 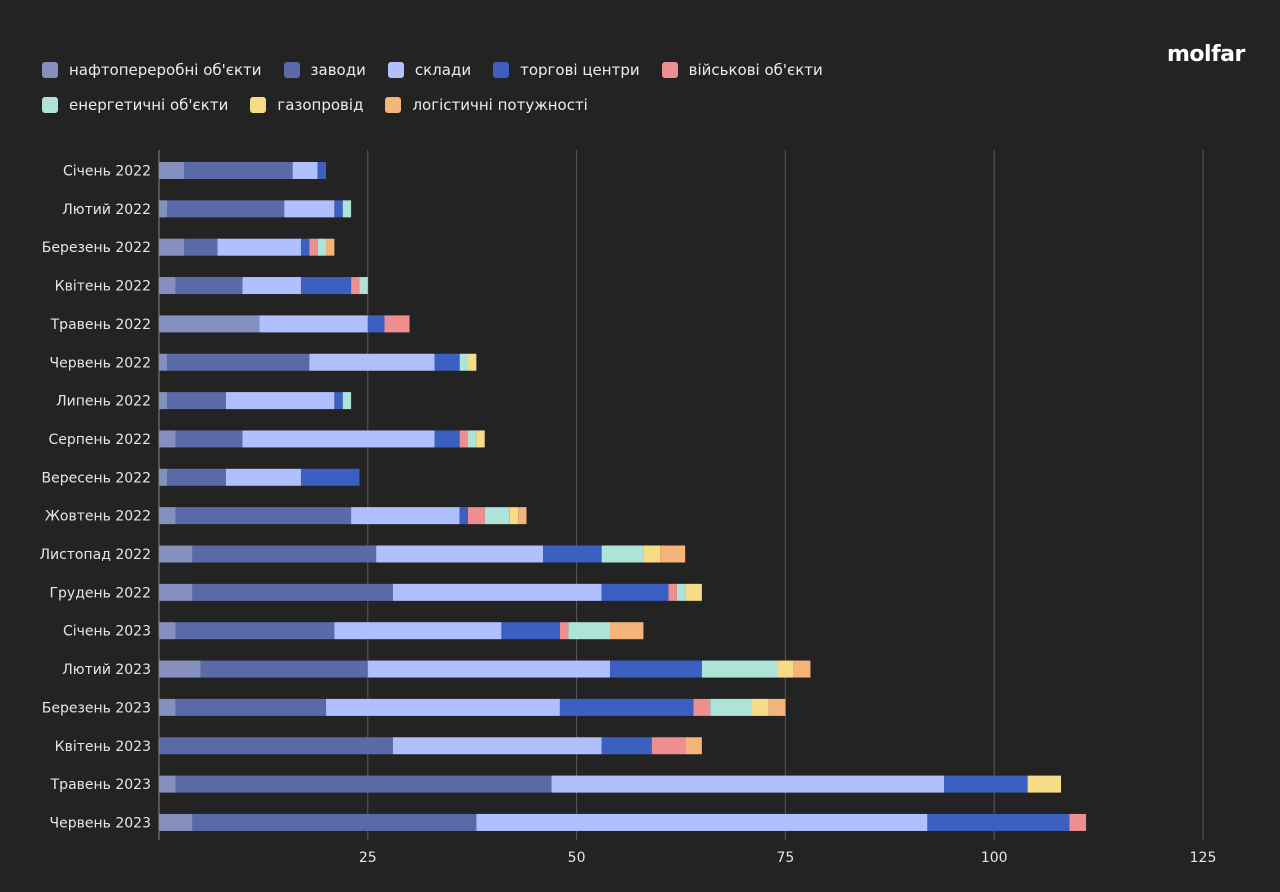 I want to click on legend-item: склади, so click(x=429, y=70).